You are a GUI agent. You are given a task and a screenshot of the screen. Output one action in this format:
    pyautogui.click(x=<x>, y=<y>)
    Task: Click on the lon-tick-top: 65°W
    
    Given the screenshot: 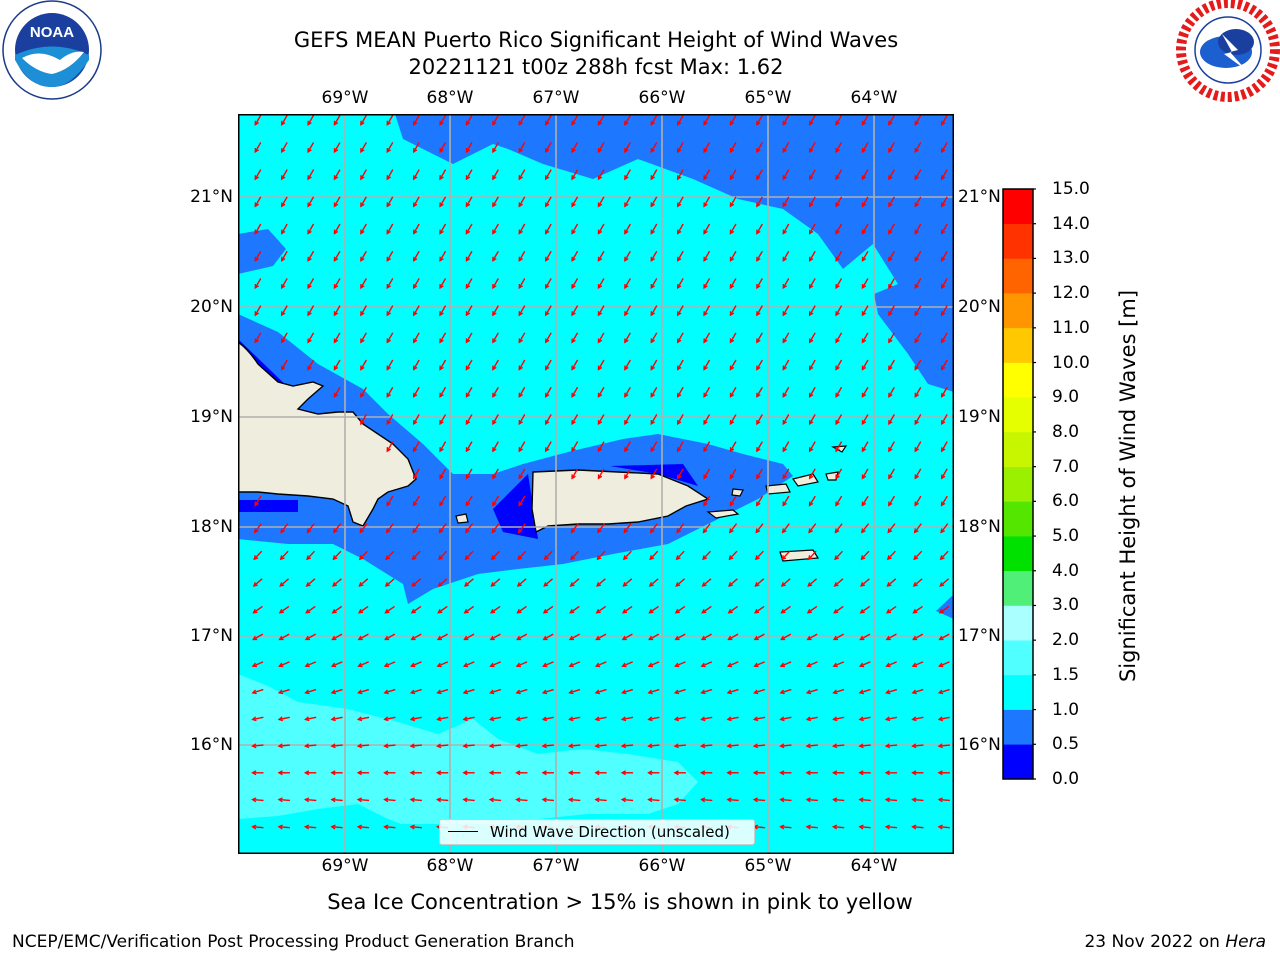 What is the action you would take?
    pyautogui.click(x=768, y=98)
    